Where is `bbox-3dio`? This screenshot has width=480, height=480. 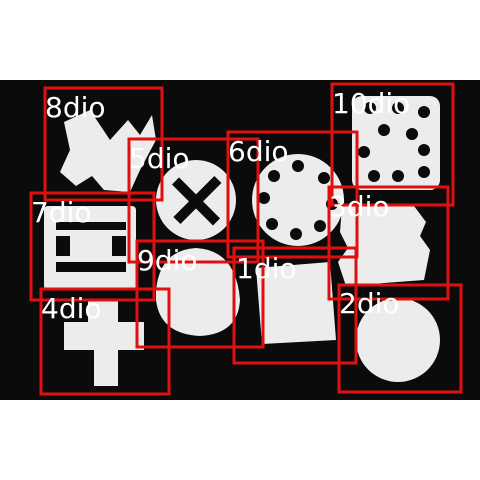 bbox-3dio is located at coordinates (388, 243).